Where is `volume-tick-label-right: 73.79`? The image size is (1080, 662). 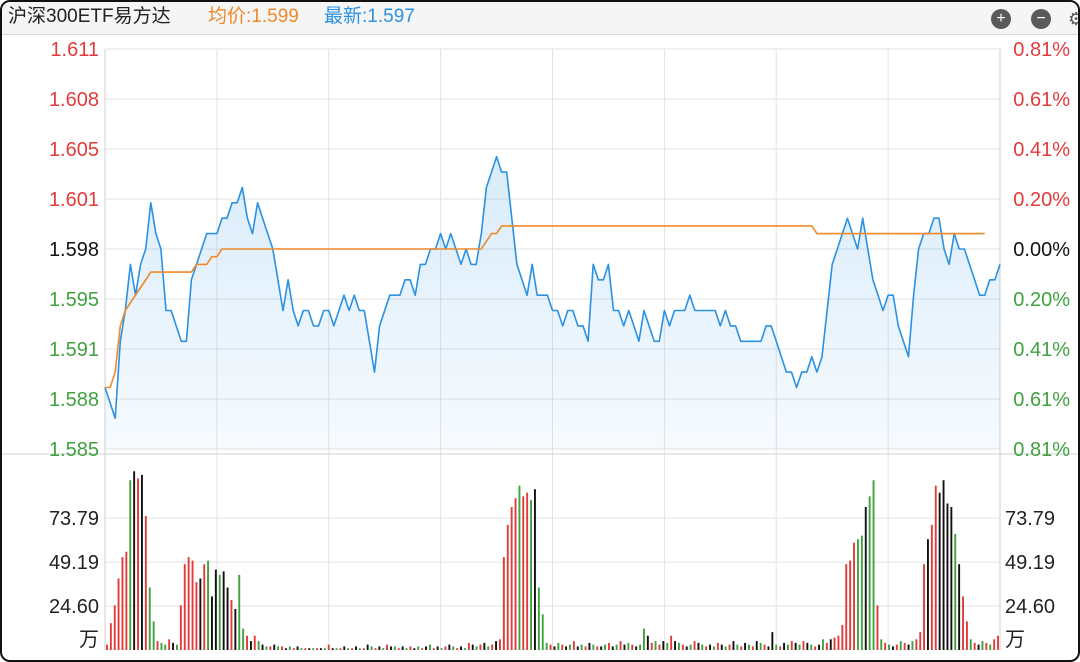 volume-tick-label-right: 73.79 is located at coordinates (1030, 519).